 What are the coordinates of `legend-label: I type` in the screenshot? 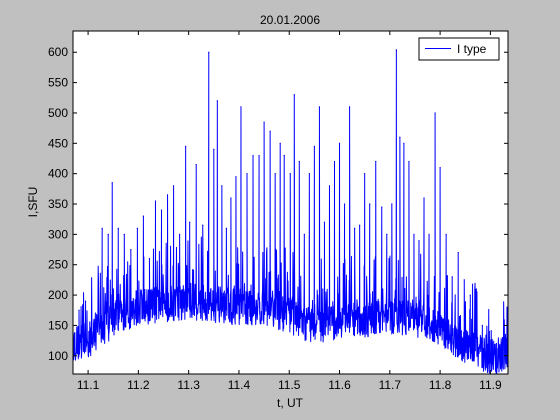 It's located at (472, 49).